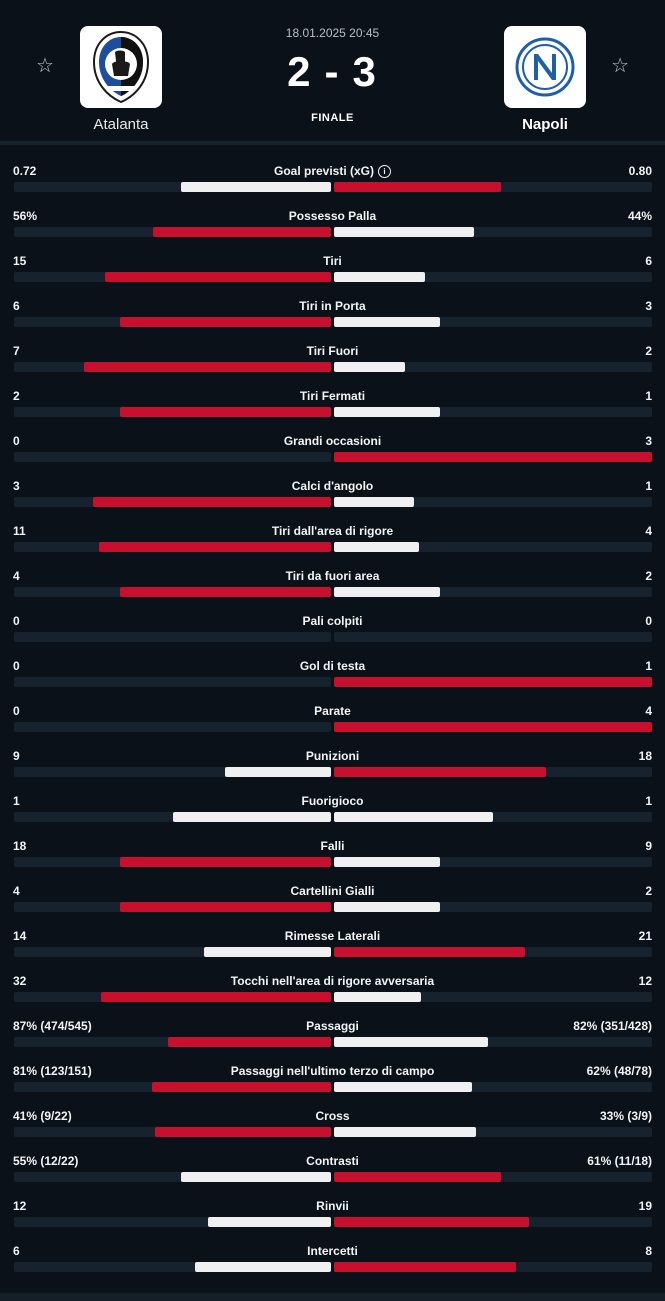  I want to click on home-stat-value: 2, so click(16, 396).